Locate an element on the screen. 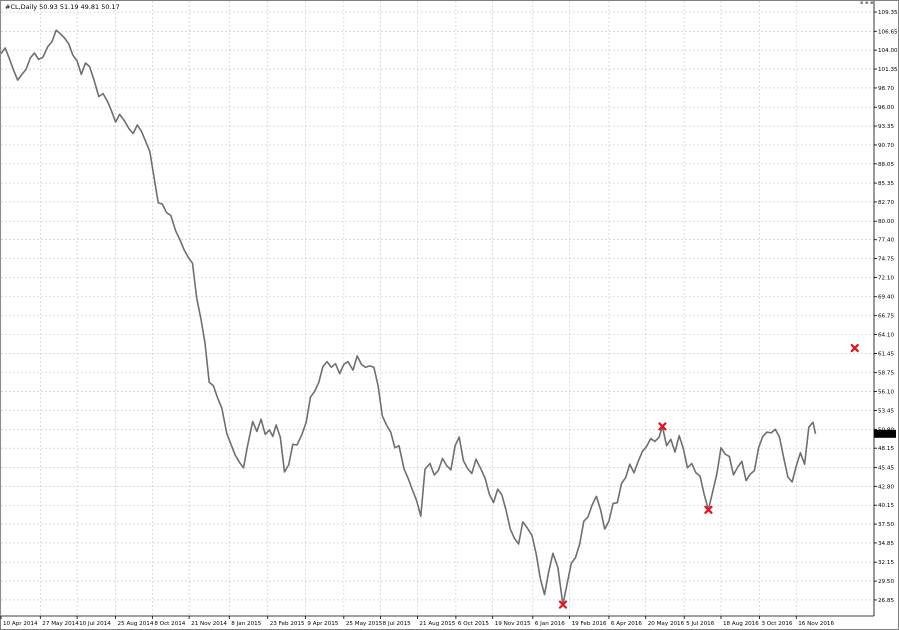 This screenshot has height=630, width=899. x-tick-label: 20 May 2016 is located at coordinates (666, 624).